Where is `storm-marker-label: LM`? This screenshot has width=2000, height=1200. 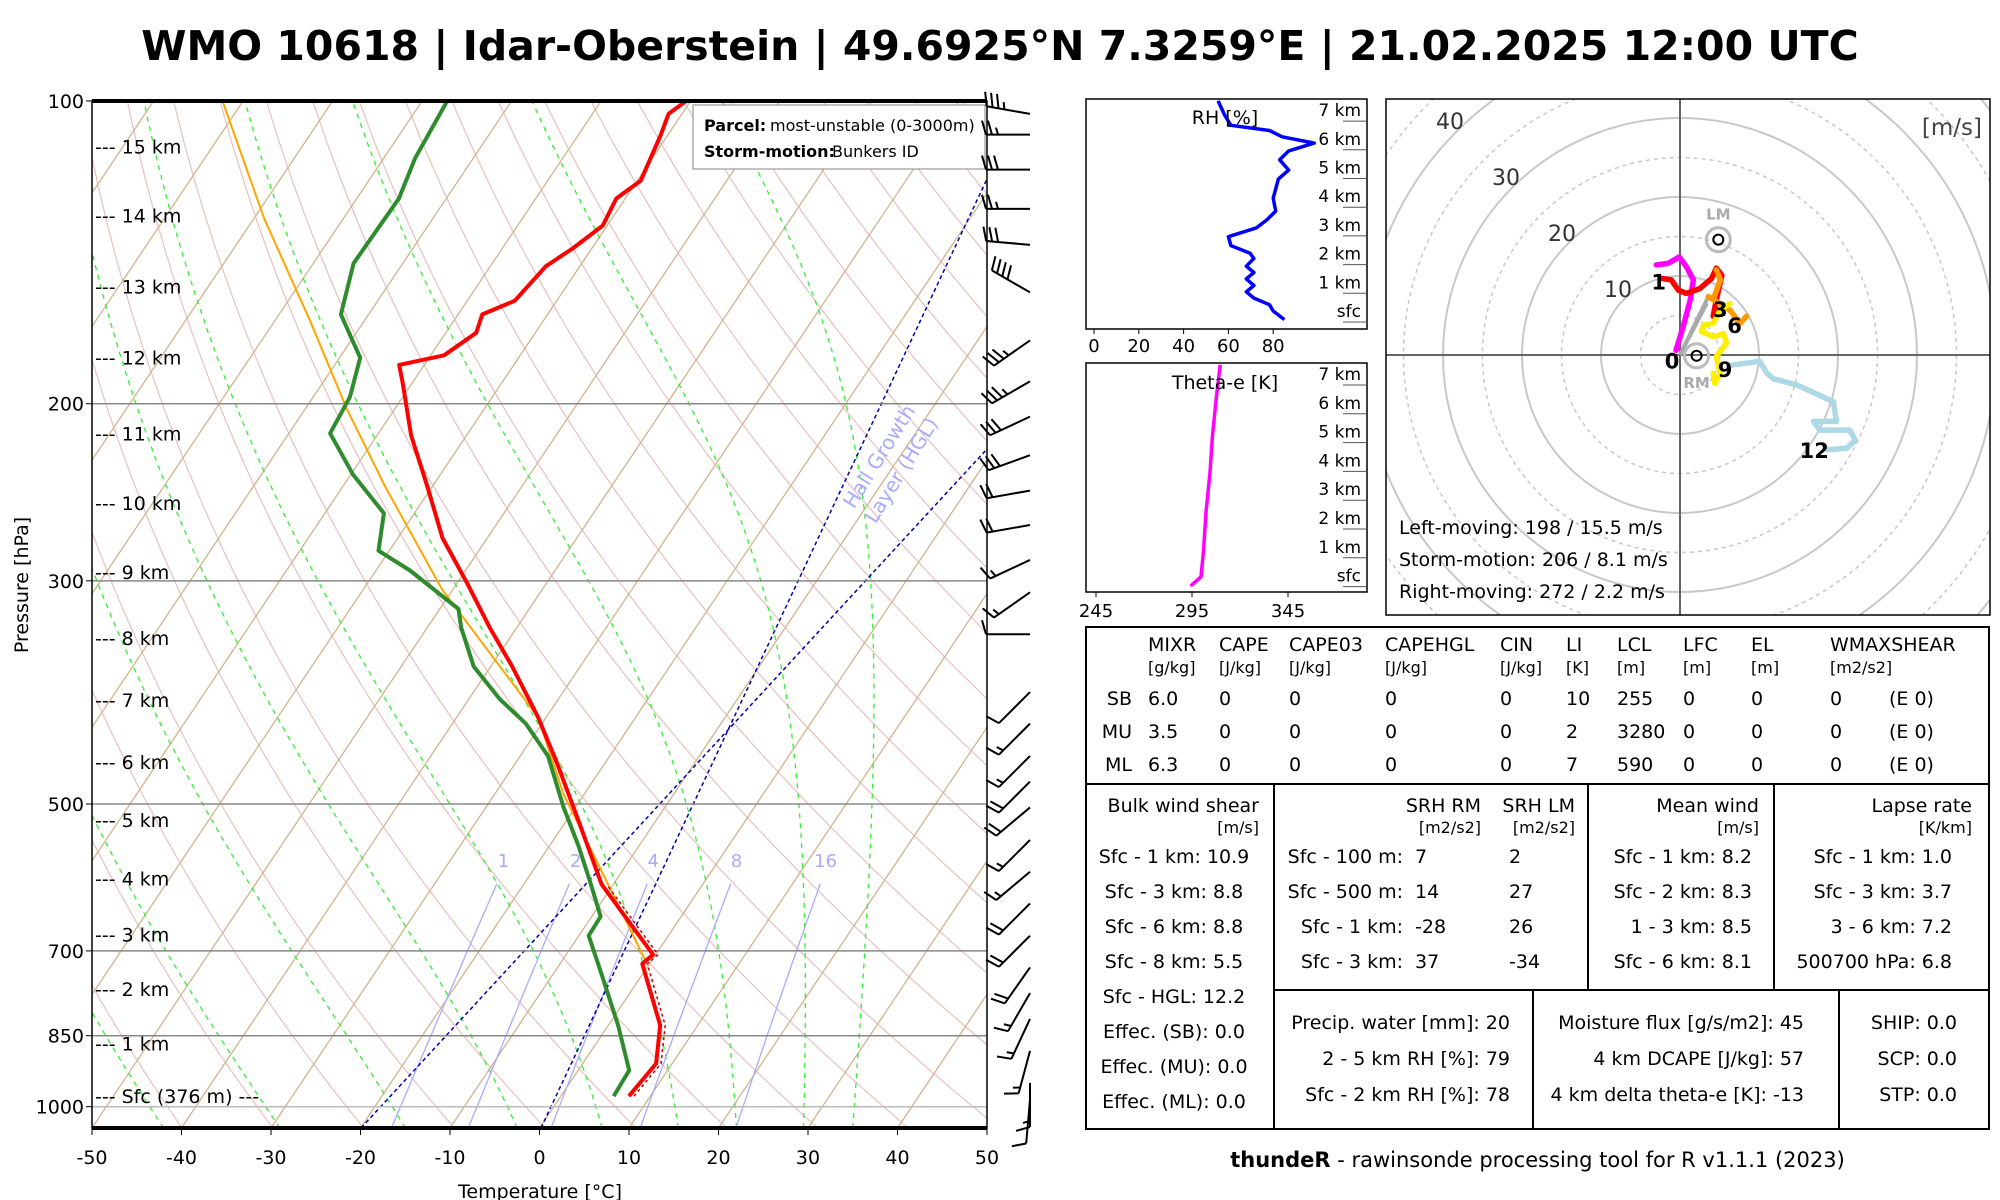 storm-marker-label: LM is located at coordinates (1718, 215).